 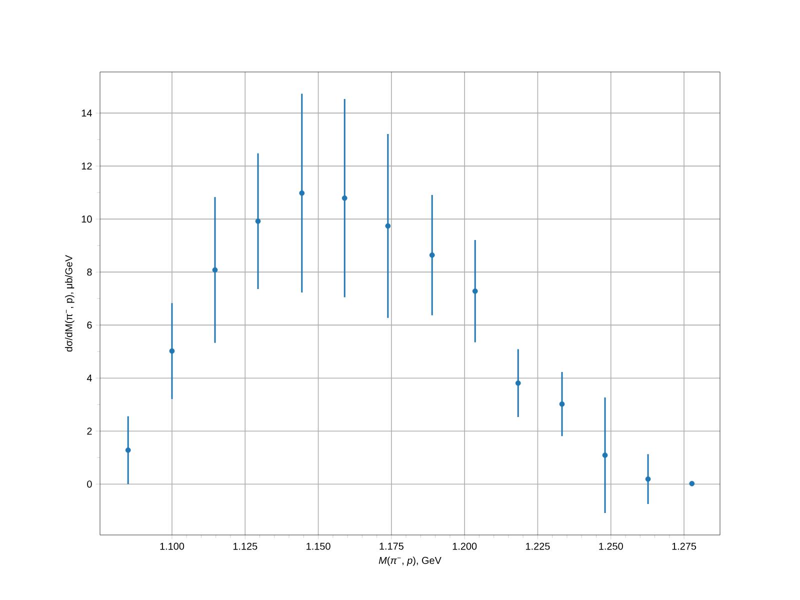 I want to click on y-axis-title: dσ/dM(π$^{−}$, p), μb/GeV, so click(x=69, y=303).